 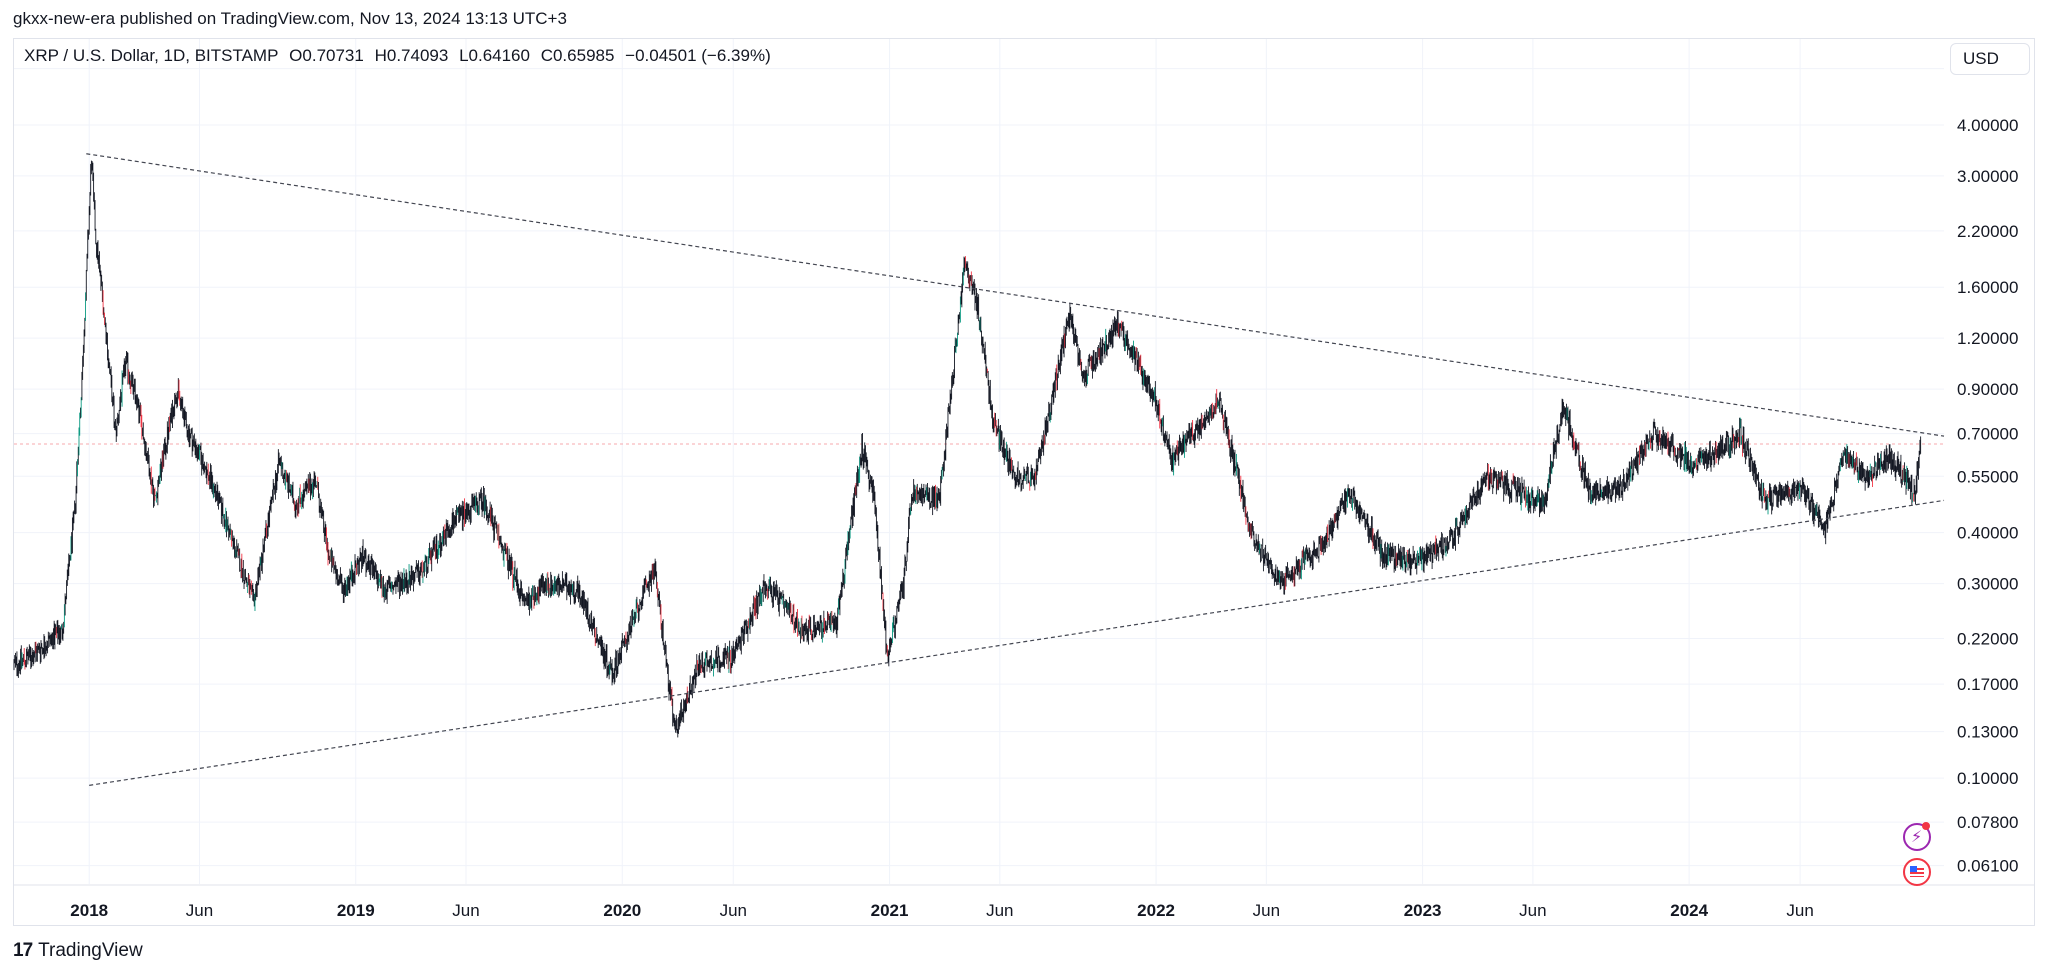 I want to click on y-tick-label: 0.40000, so click(x=1987, y=533).